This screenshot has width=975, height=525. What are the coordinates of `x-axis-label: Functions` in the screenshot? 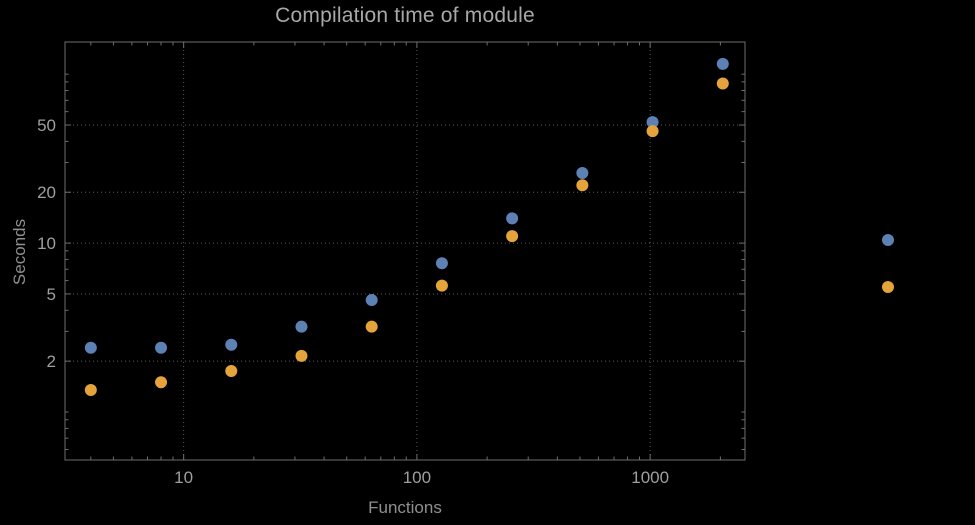 It's located at (405, 507).